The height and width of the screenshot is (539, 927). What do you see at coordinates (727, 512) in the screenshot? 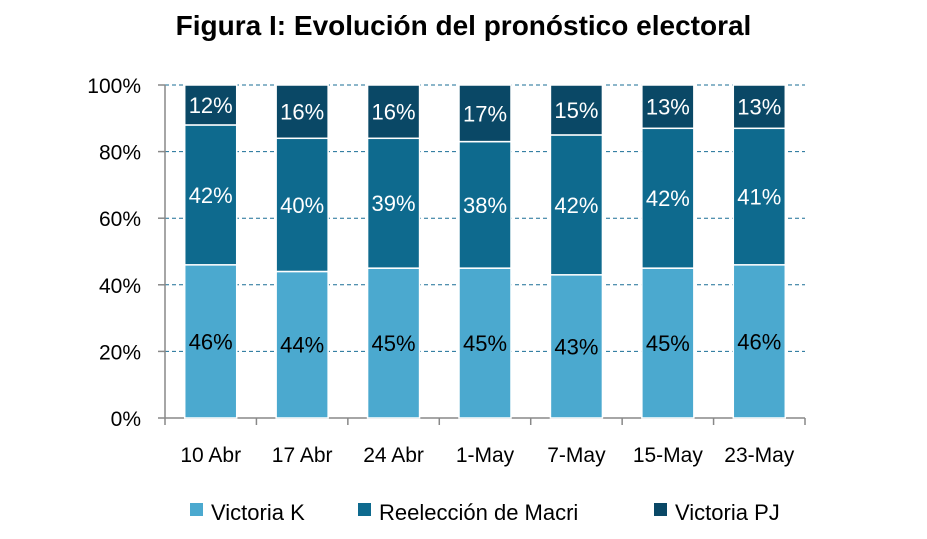
I see `legend-label: Victoria PJ` at bounding box center [727, 512].